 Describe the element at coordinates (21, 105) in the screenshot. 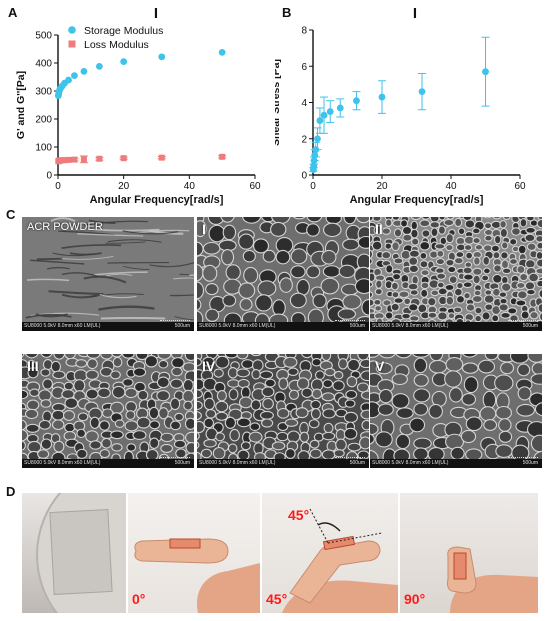

I see `y-axis-label: G' and G''[Pa]` at that location.